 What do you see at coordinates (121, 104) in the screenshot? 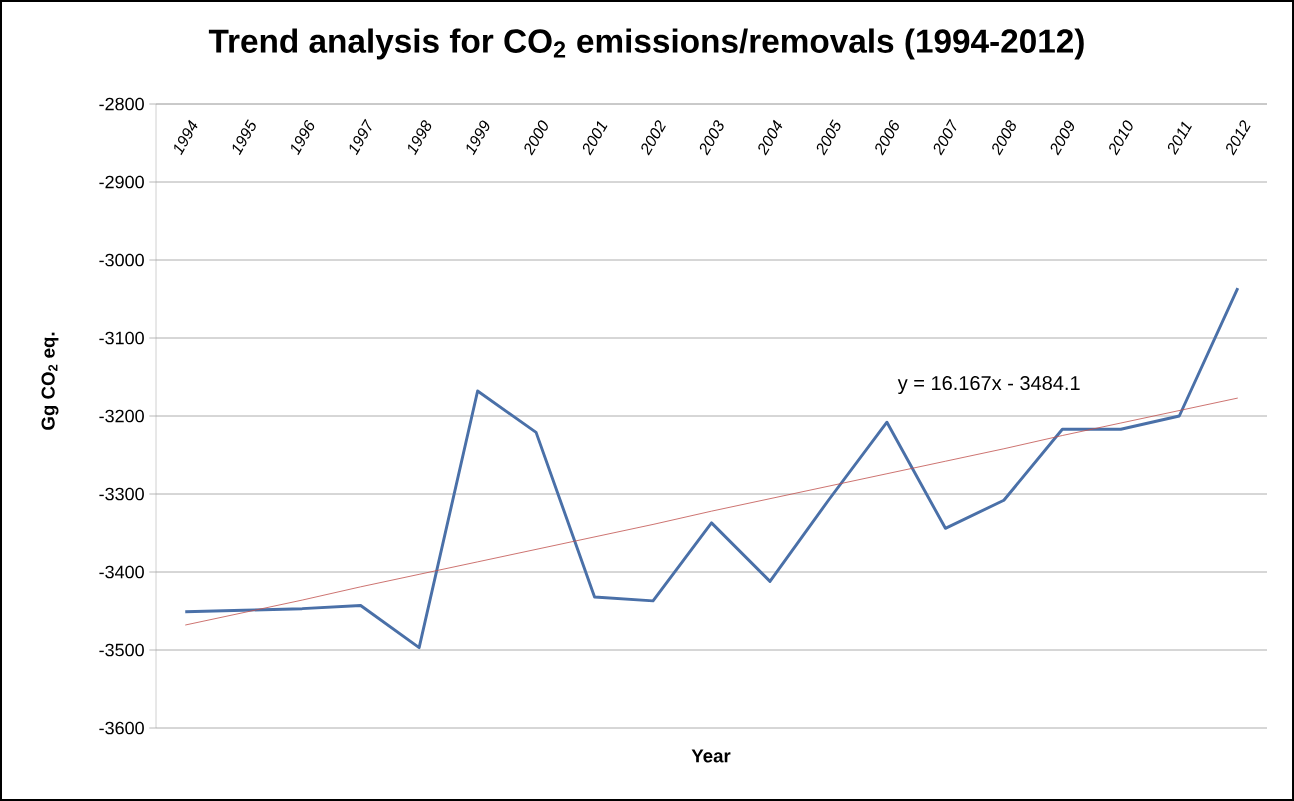
I see `y-tick-label: -2800` at bounding box center [121, 104].